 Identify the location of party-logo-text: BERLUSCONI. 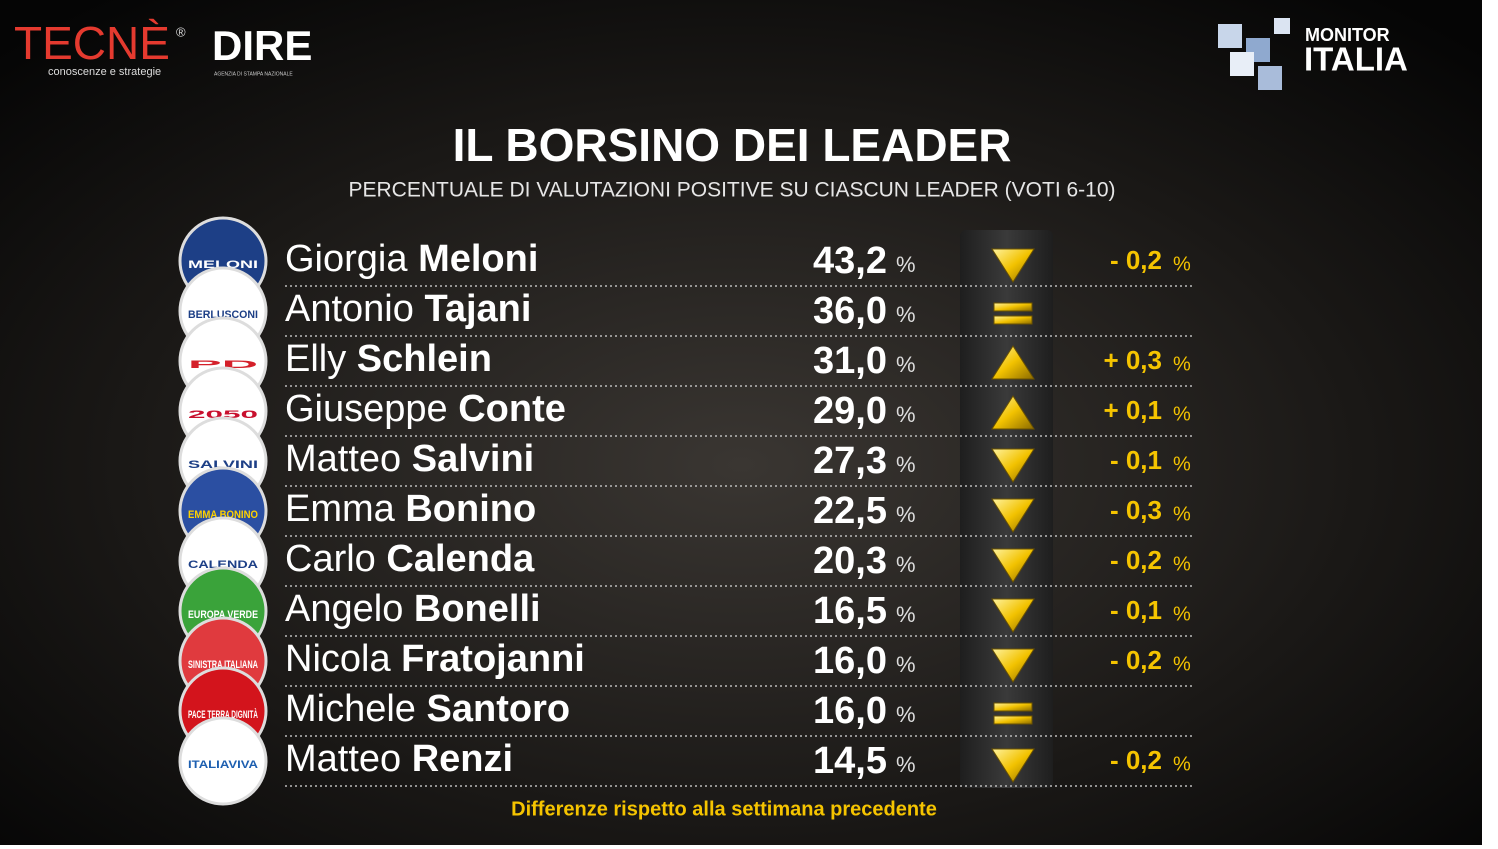
(223, 315).